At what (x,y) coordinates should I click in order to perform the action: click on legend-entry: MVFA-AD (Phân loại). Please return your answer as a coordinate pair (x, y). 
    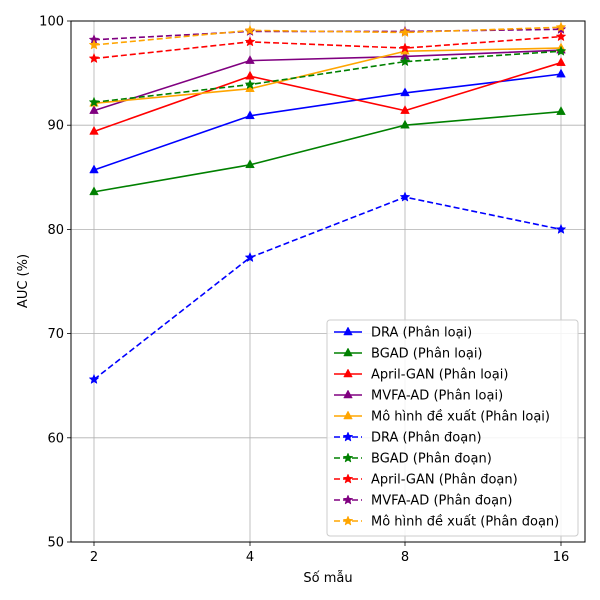
    Looking at the image, I should click on (418, 396).